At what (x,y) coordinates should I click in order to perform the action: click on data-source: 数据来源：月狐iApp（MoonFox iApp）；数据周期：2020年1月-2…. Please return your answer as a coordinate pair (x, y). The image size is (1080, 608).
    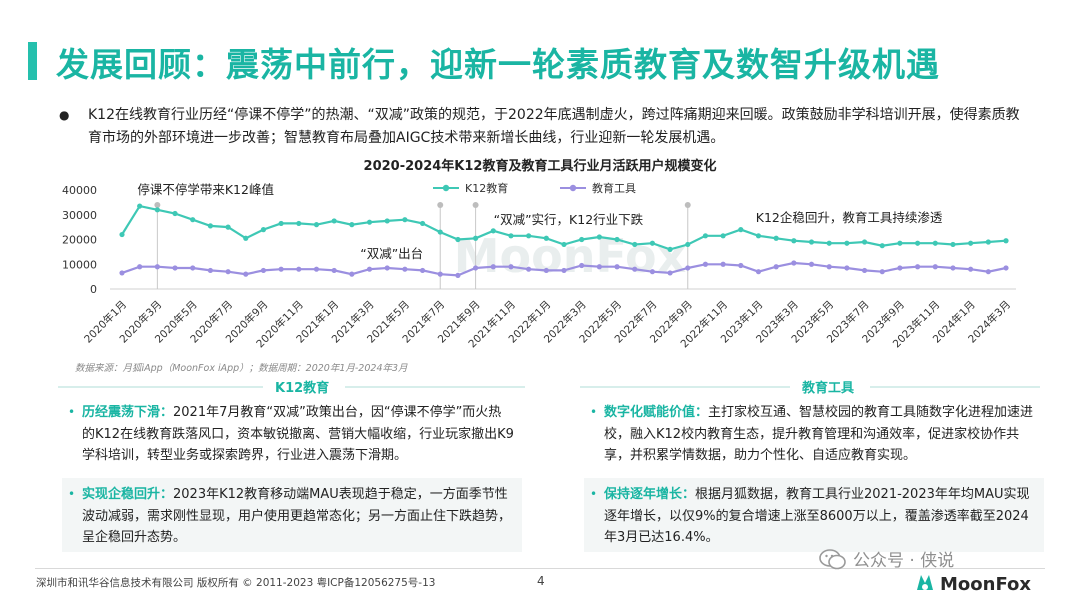
    Looking at the image, I should click on (241, 368).